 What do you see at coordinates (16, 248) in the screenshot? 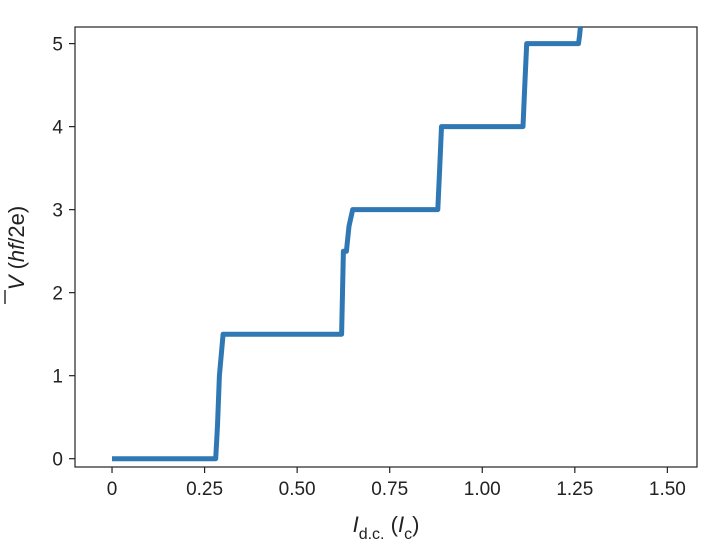
I see `y-axis-label: V (hf/2e)` at bounding box center [16, 248].